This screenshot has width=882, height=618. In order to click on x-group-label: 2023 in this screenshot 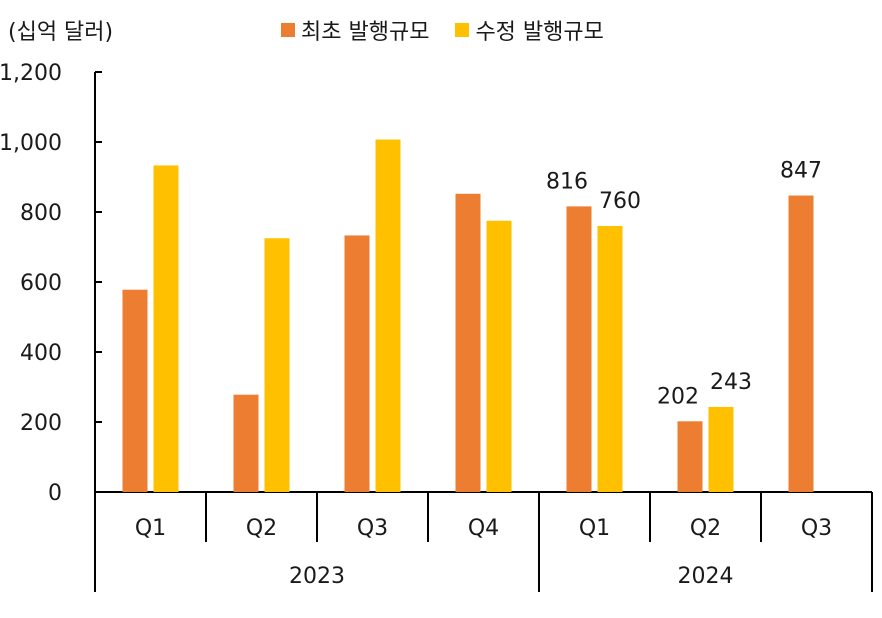, I will do `click(317, 576)`.